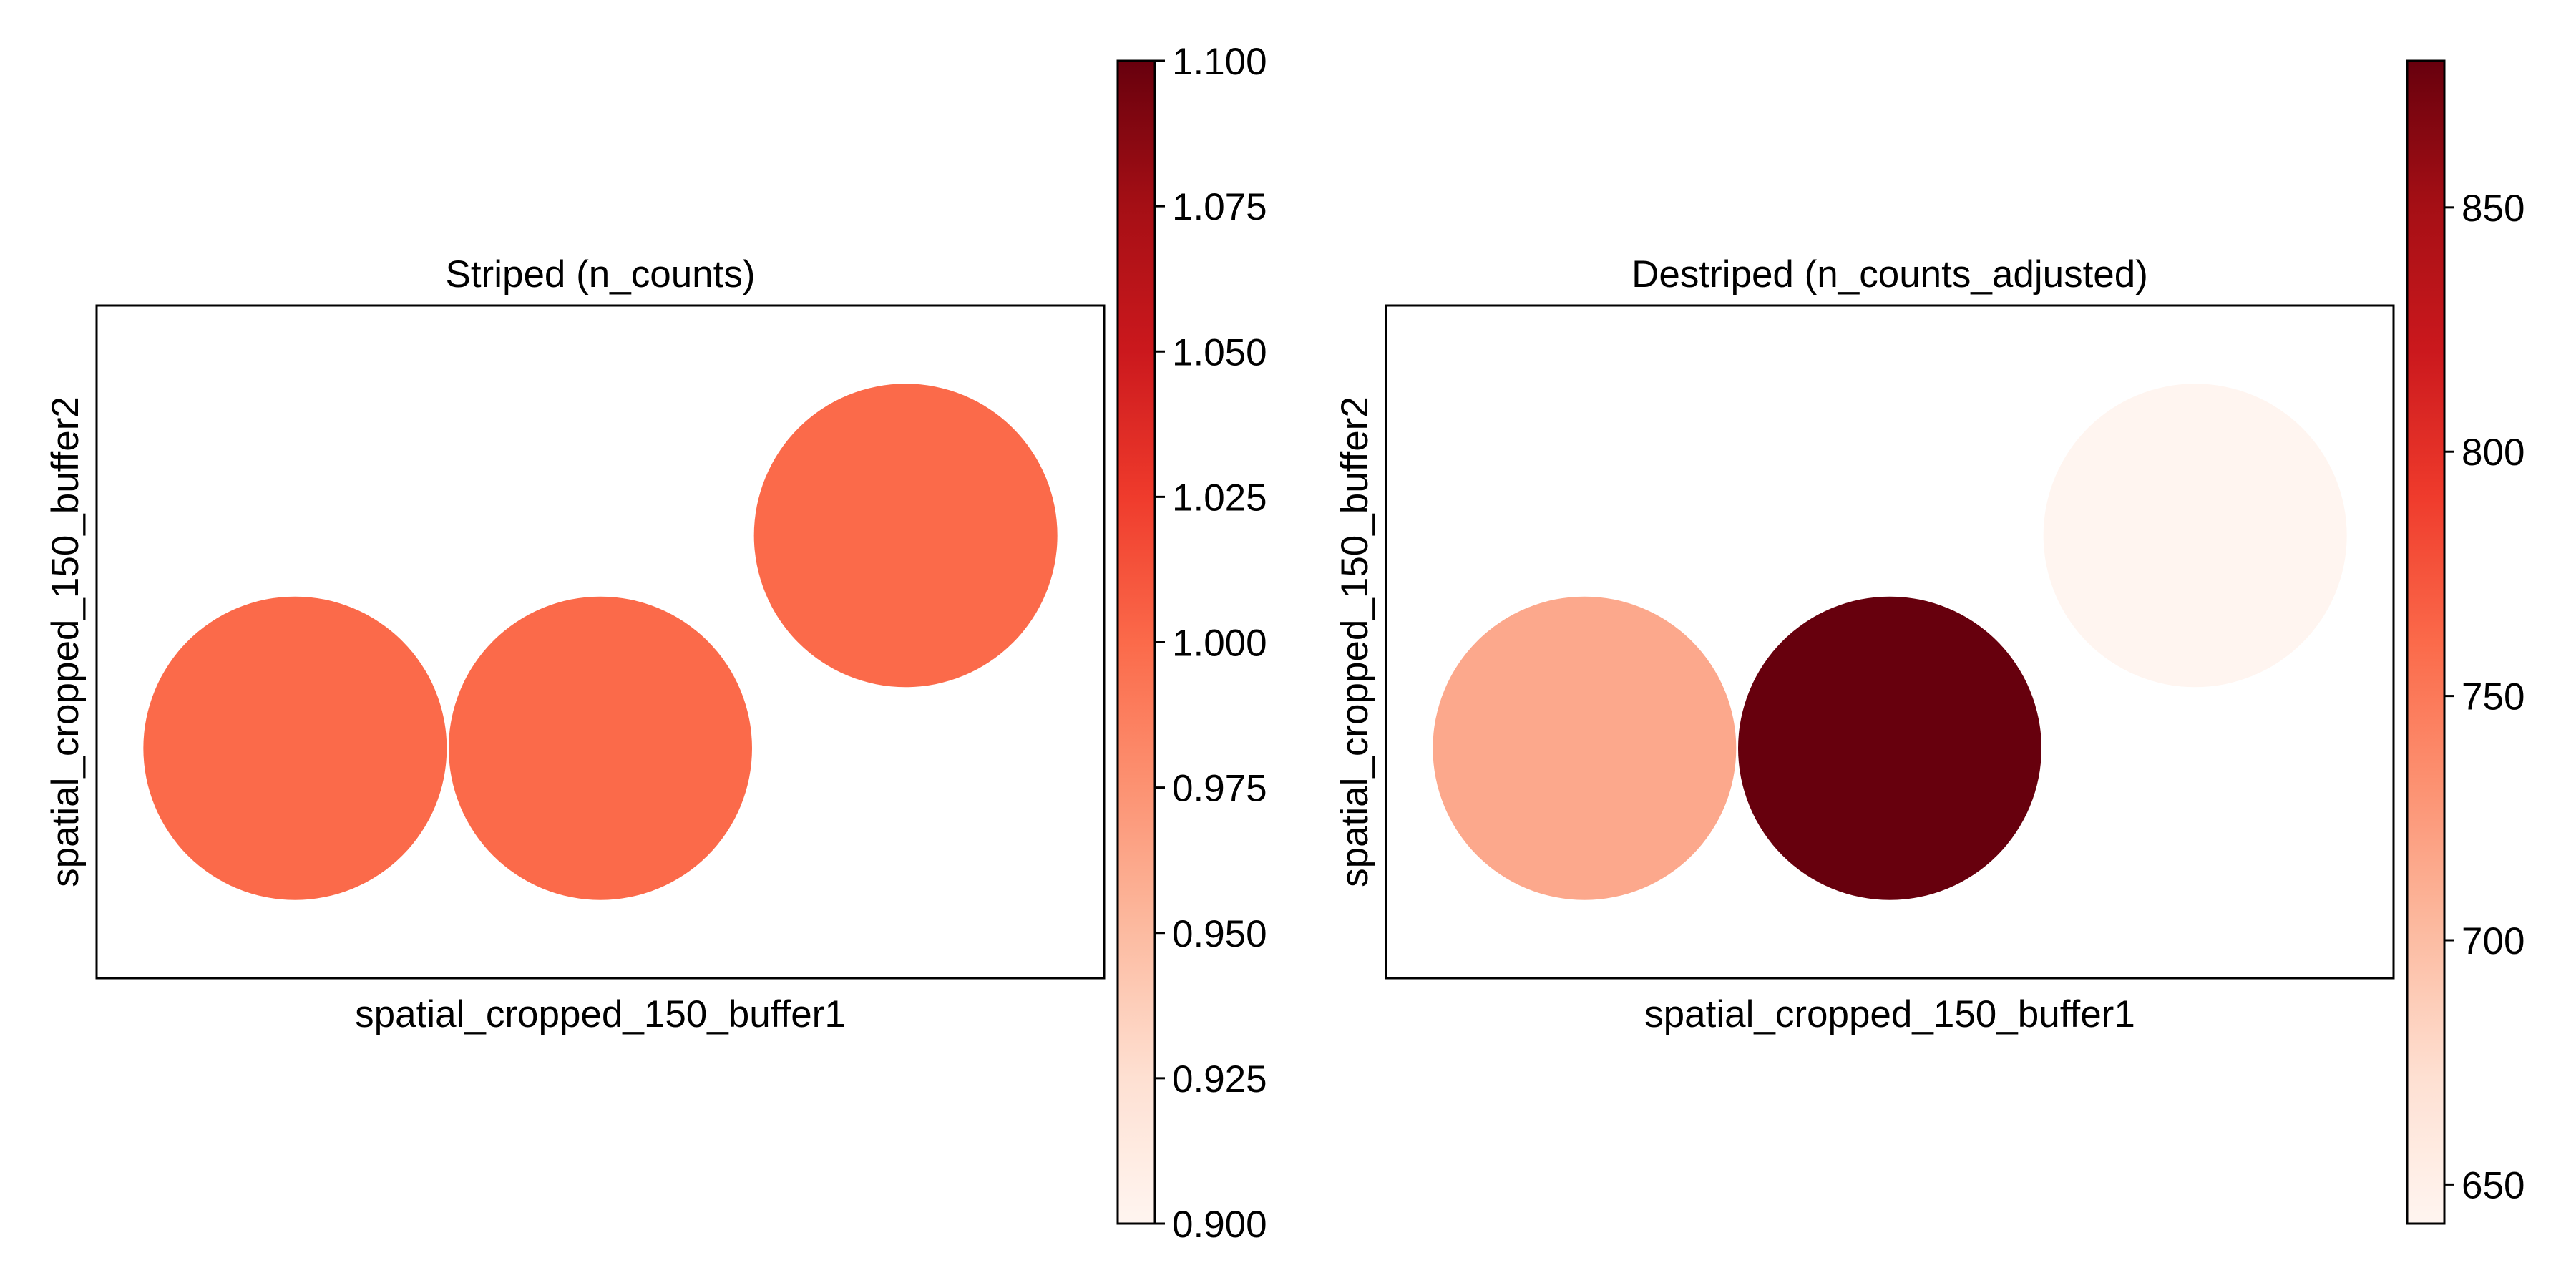  What do you see at coordinates (1219, 644) in the screenshot?
I see `colorbar-tick-label: 1.000` at bounding box center [1219, 644].